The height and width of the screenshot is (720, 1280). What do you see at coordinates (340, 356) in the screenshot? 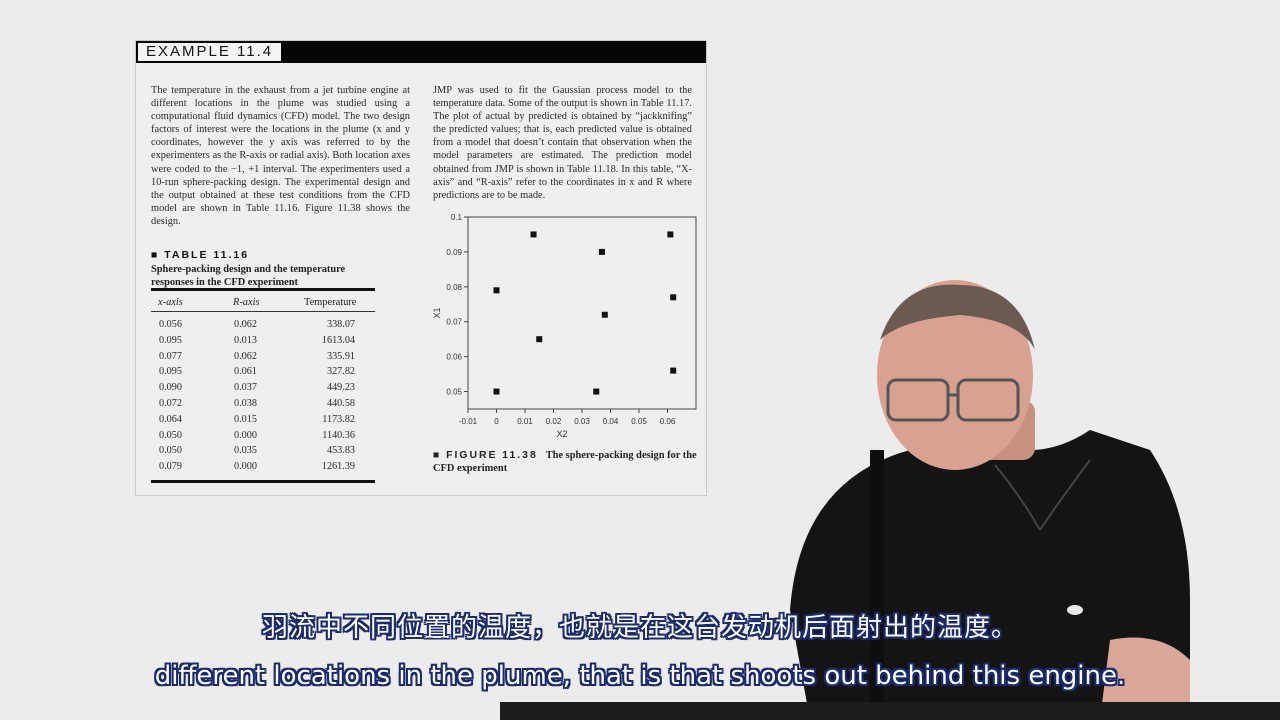
I see `cell-temperature: 335.91` at bounding box center [340, 356].